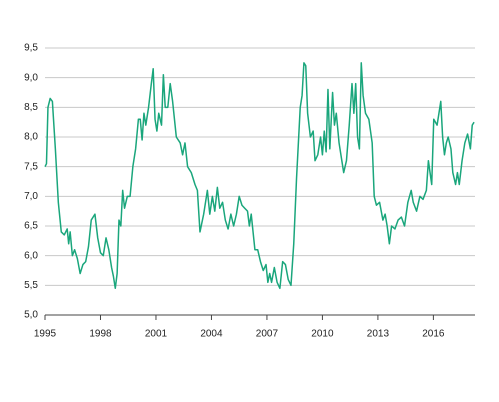  I want to click on y-tick-label: 7,0, so click(31, 196).